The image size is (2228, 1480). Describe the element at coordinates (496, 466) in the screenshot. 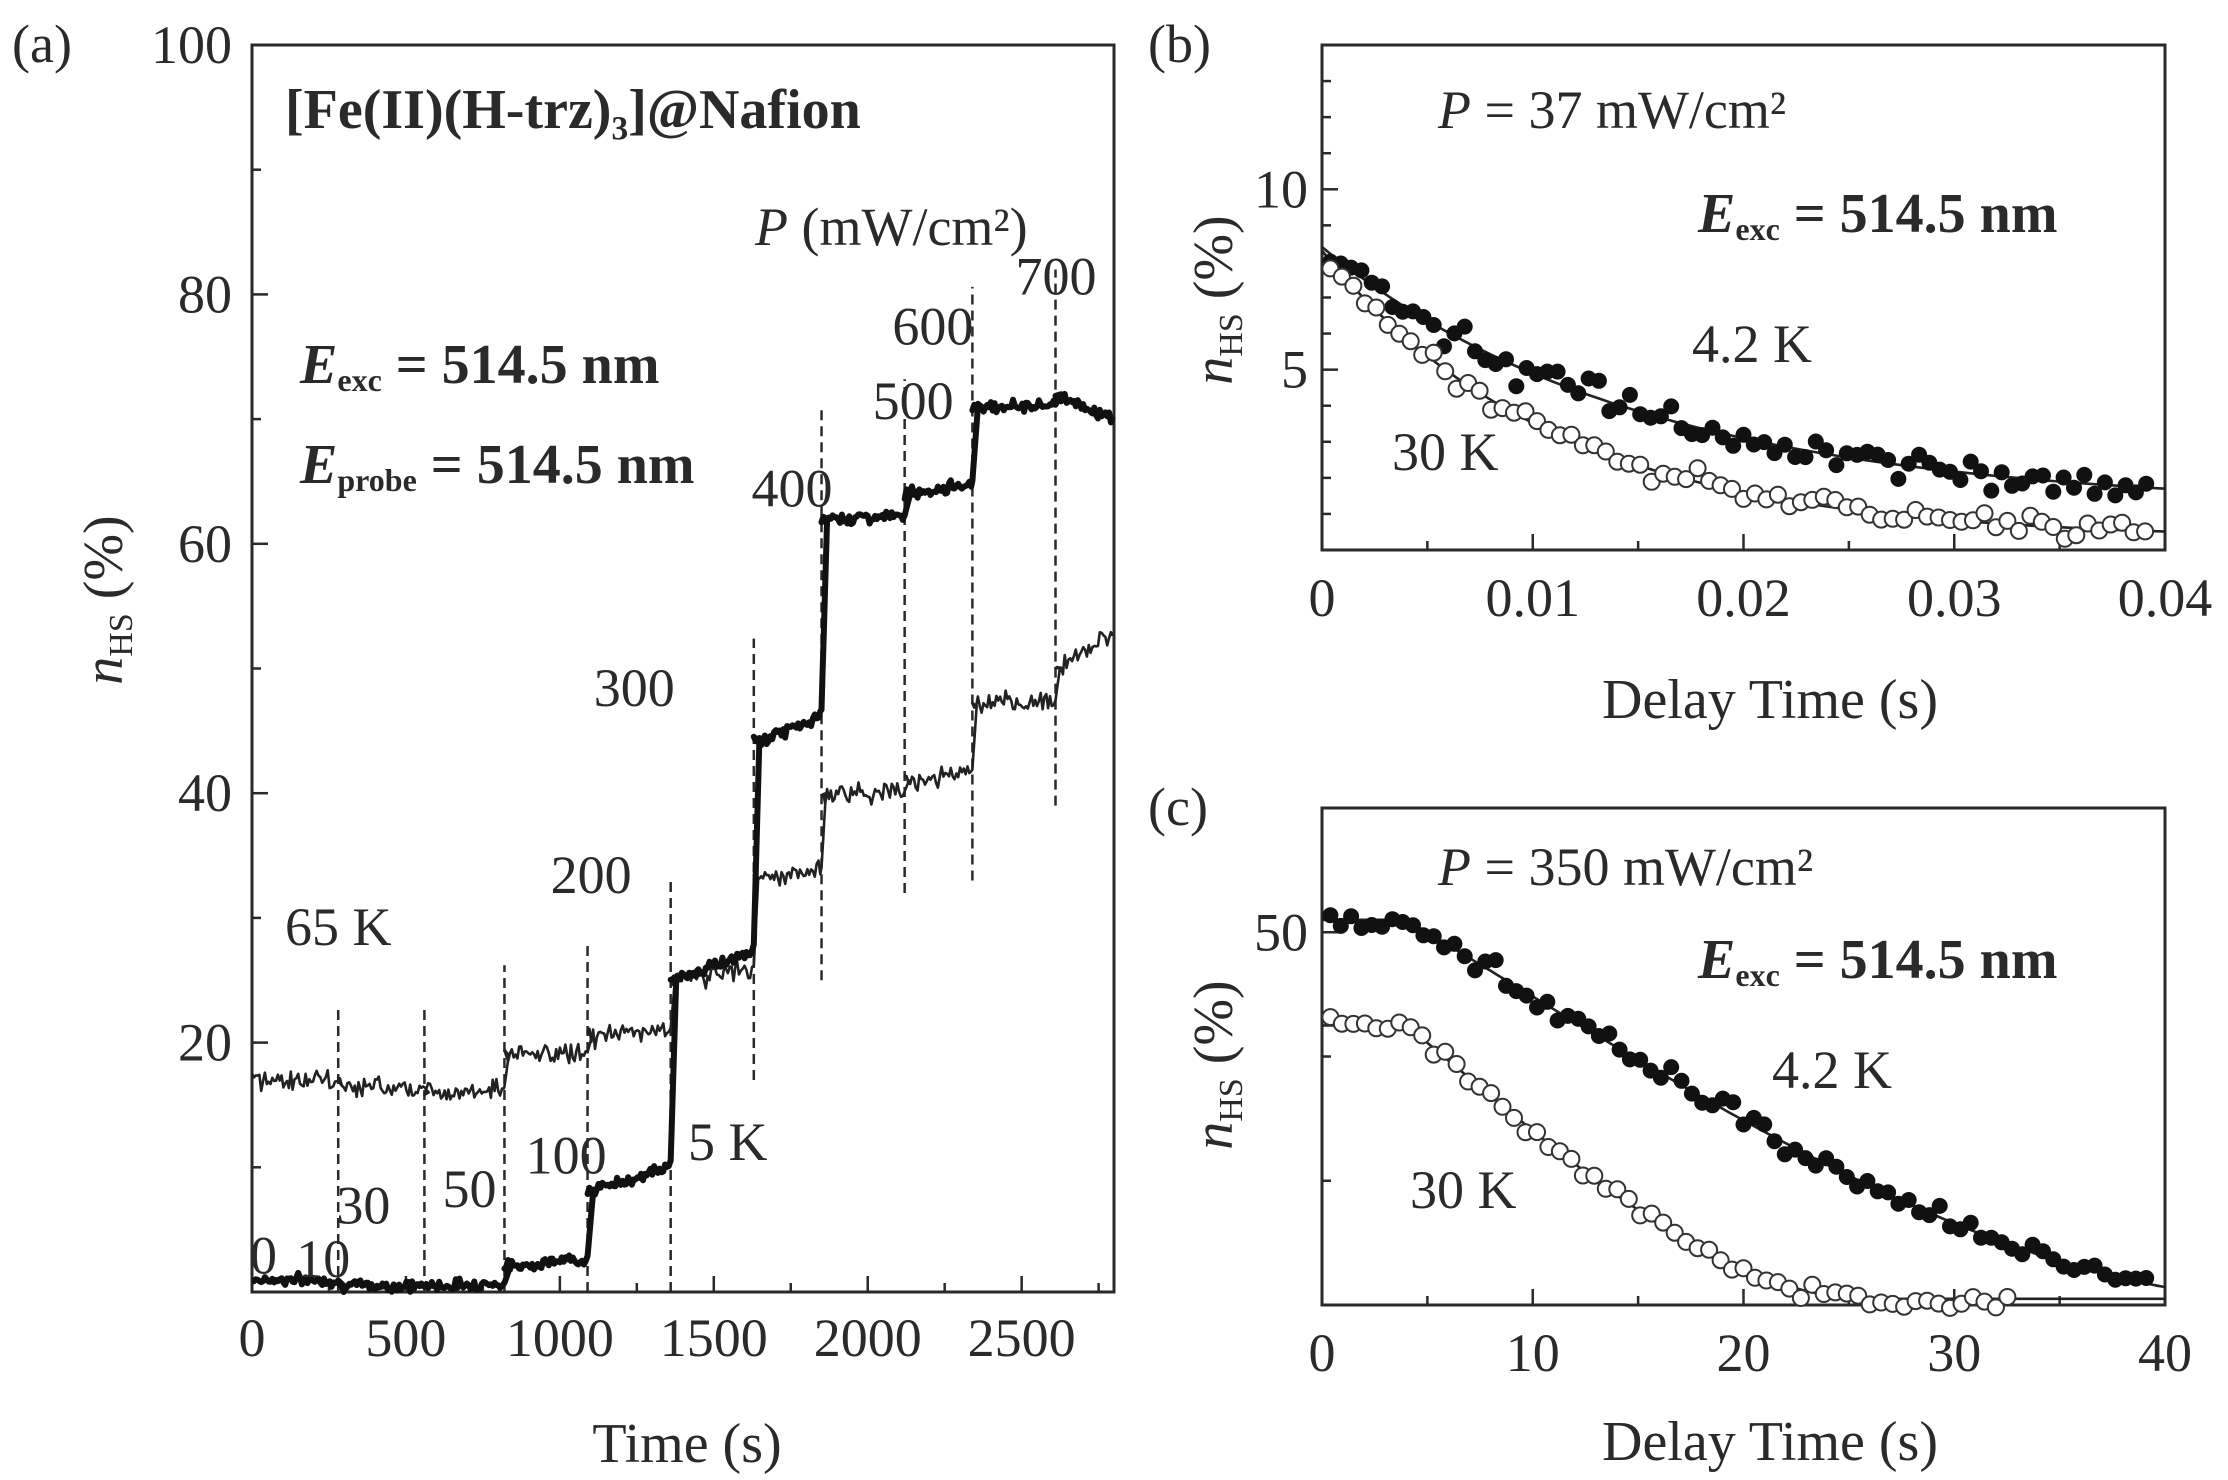

I see `eprobe-label-a: Eprobe = 514.5 nm` at that location.